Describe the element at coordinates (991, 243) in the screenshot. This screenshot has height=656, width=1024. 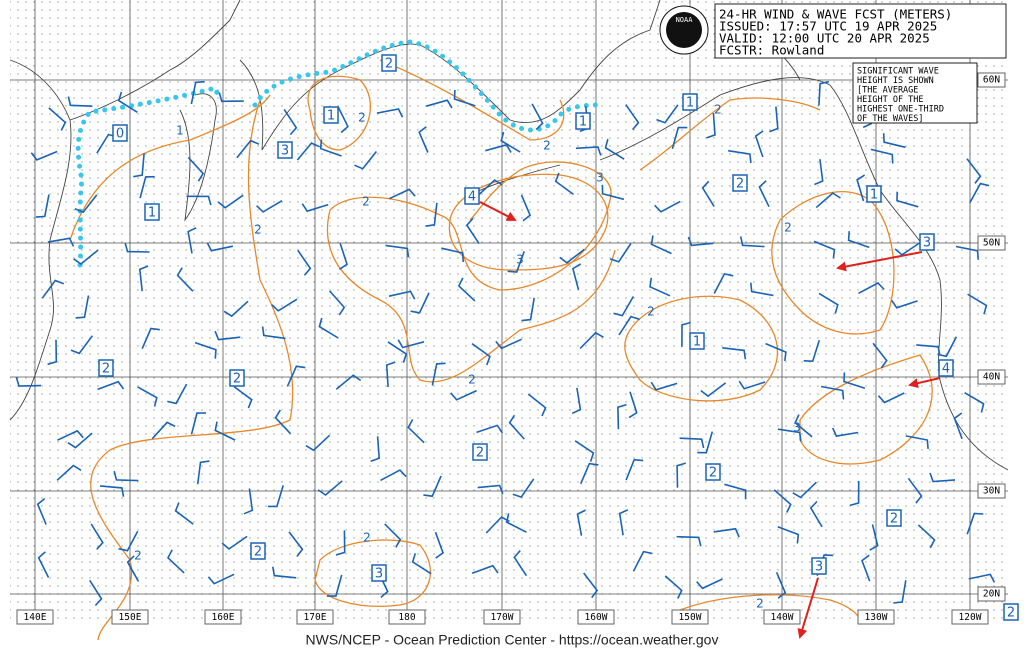
I see `lat-label: 50N` at that location.